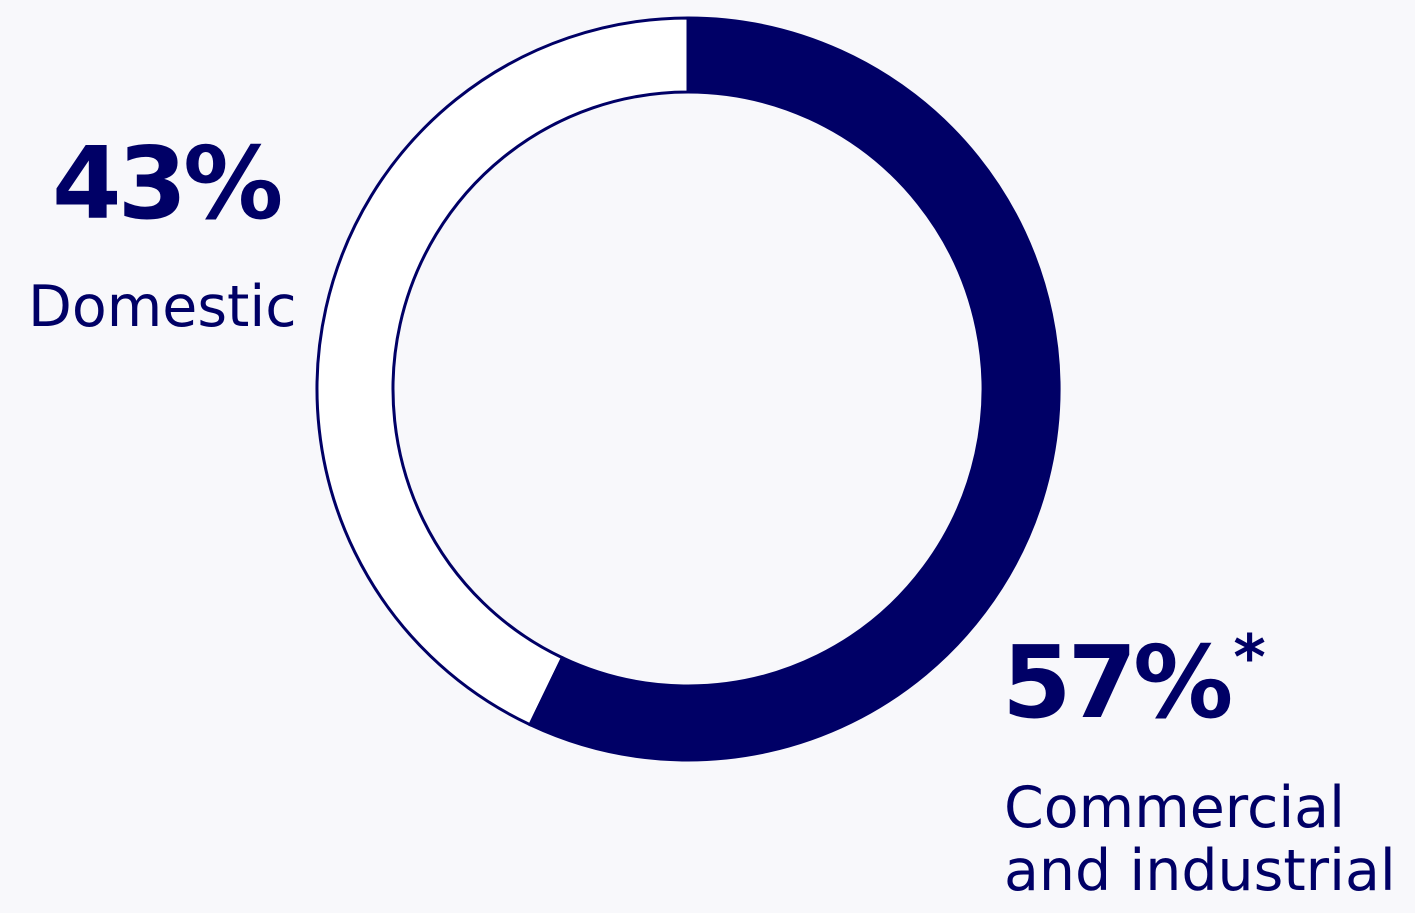  I want to click on commercial-label-line1: Commercial, so click(1174, 808).